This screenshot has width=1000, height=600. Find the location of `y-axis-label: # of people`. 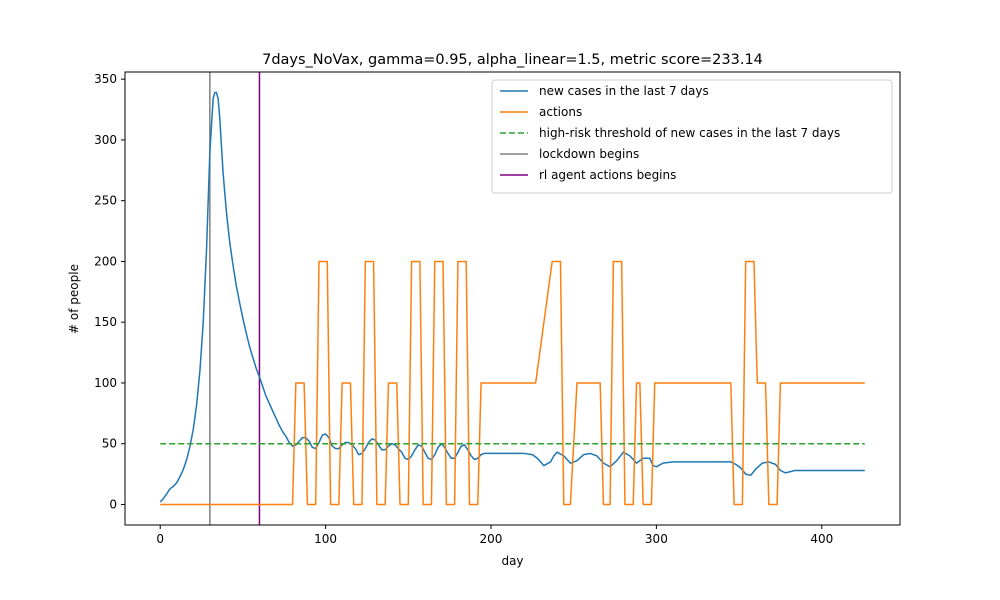

y-axis-label: # of people is located at coordinates (74, 299).